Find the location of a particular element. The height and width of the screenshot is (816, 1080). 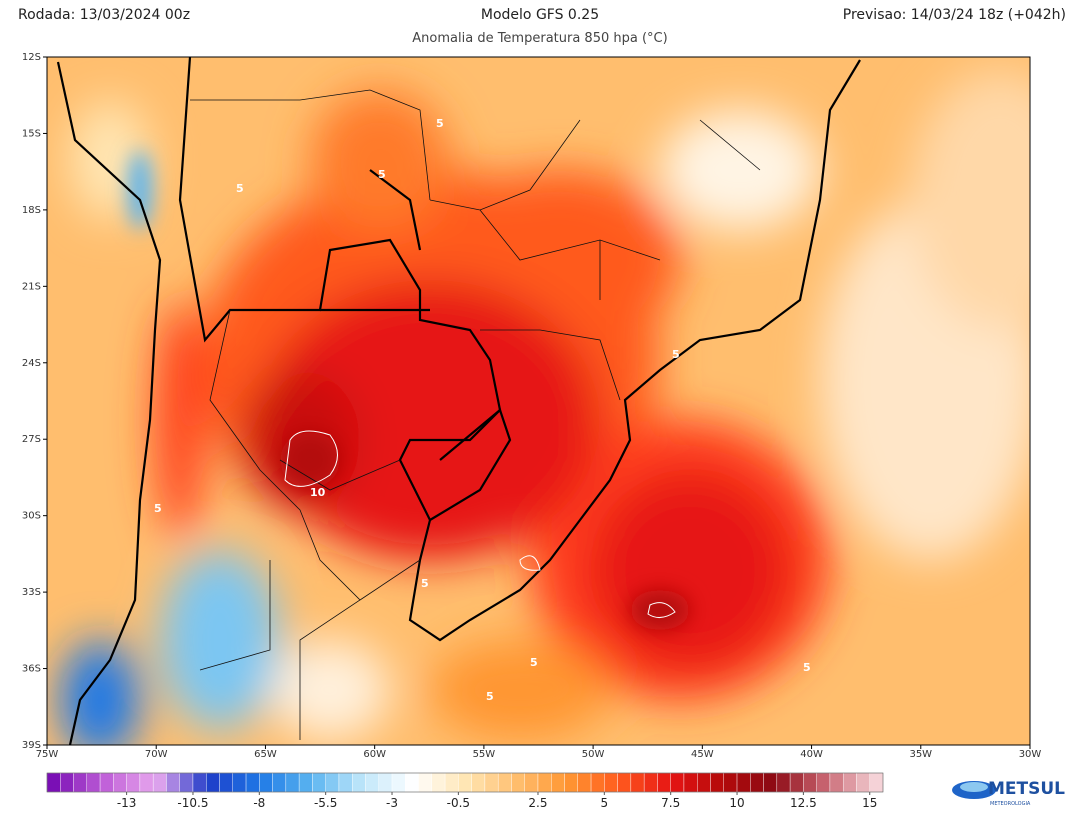

lat-label: 30S is located at coordinates (31, 516).